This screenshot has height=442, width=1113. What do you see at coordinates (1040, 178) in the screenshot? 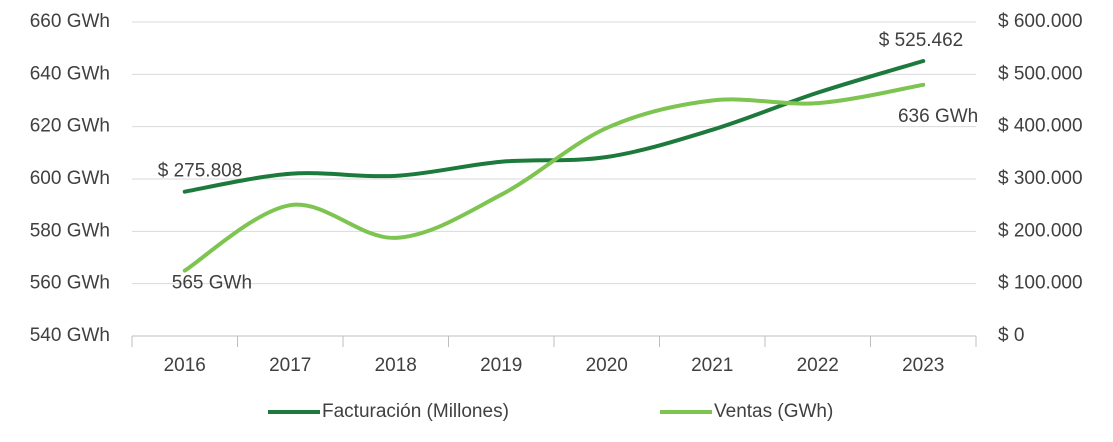
I see `y2-tick-label: $ 300.000` at bounding box center [1040, 178].